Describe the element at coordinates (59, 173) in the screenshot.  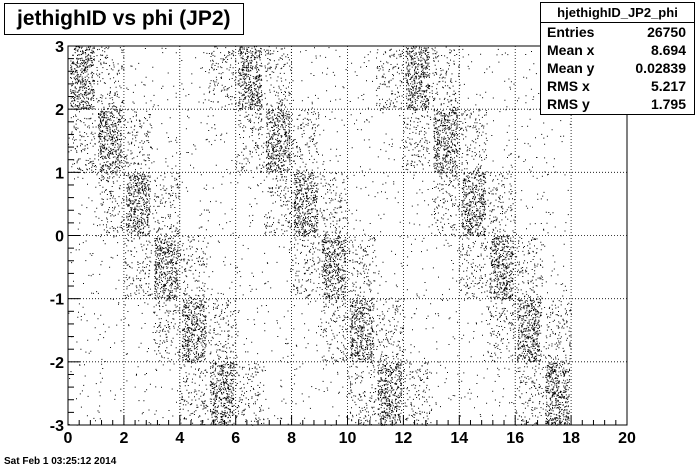
I see `y-tick-label: 1` at that location.